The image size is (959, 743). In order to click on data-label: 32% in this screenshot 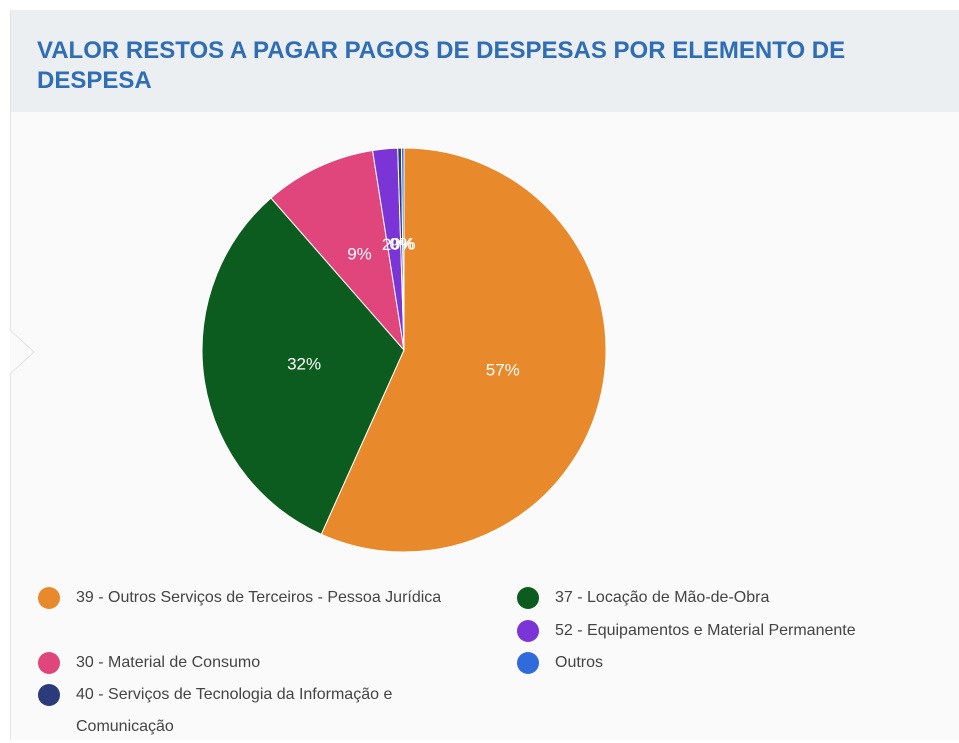, I will do `click(304, 363)`.